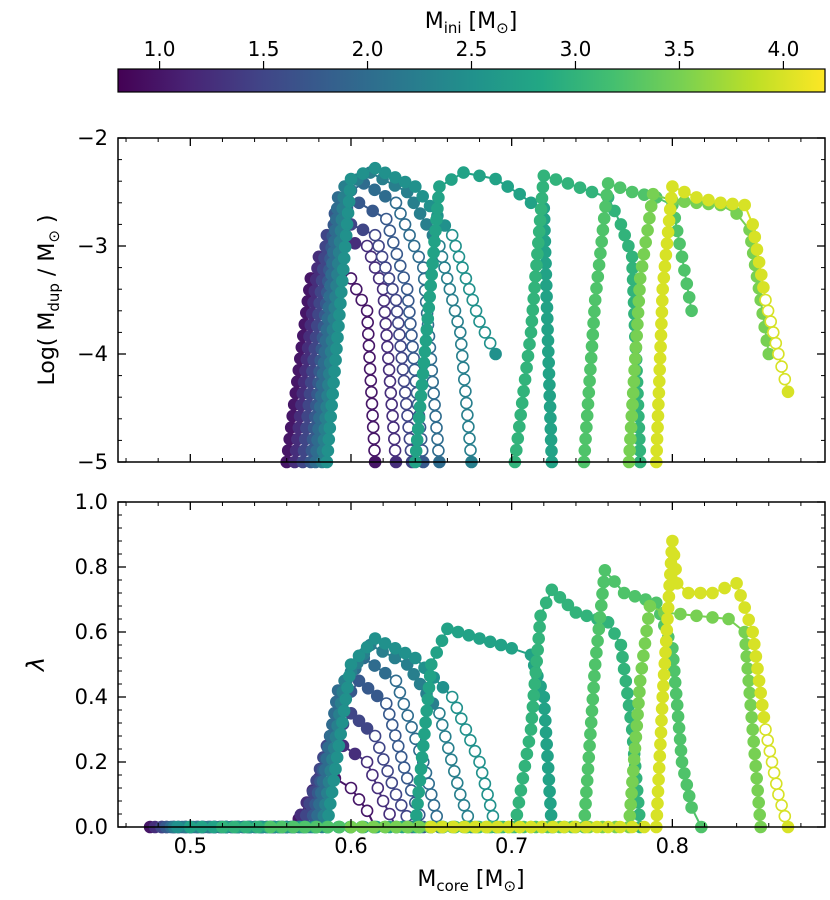 This screenshot has width=830, height=900. Describe the element at coordinates (472, 49) in the screenshot. I see `colorbar-tick-label: 2.5` at that location.